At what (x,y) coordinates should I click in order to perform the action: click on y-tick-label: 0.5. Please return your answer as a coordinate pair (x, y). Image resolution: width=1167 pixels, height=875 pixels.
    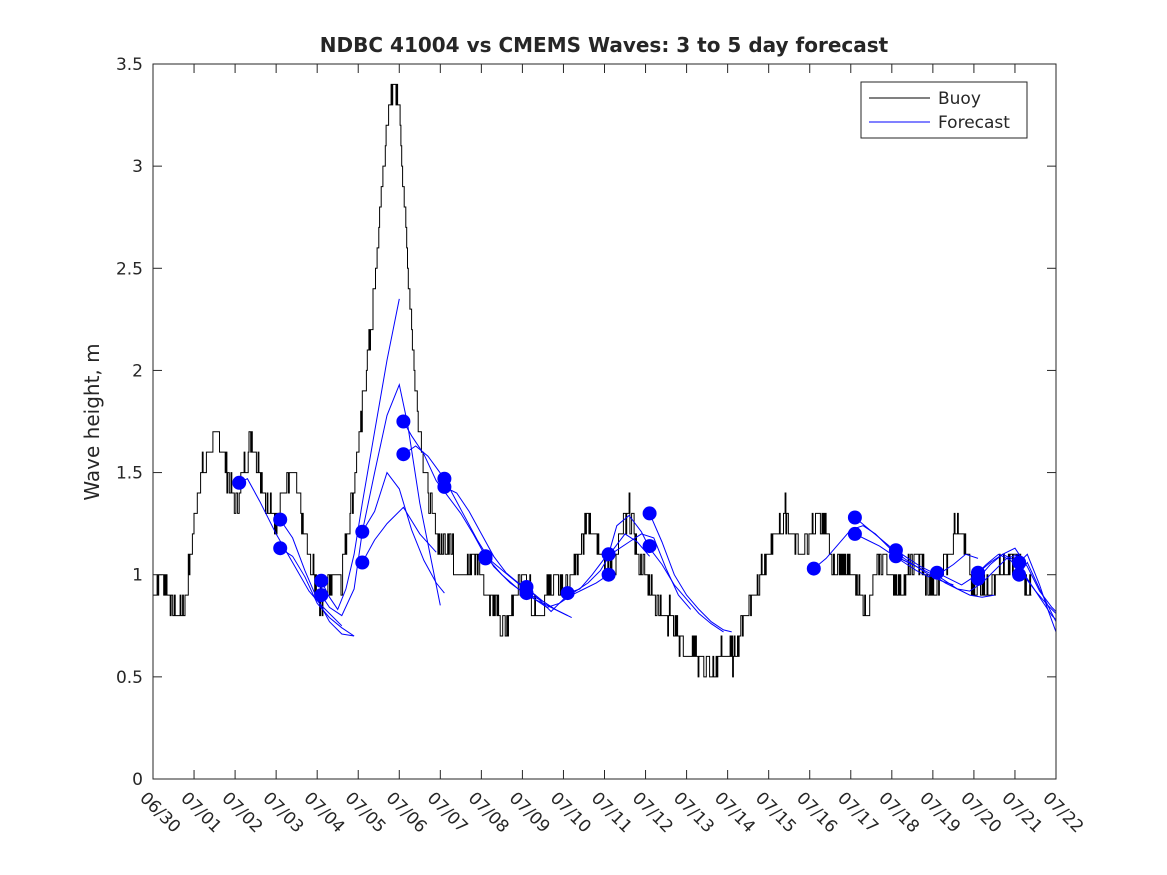
    Looking at the image, I should click on (129, 678).